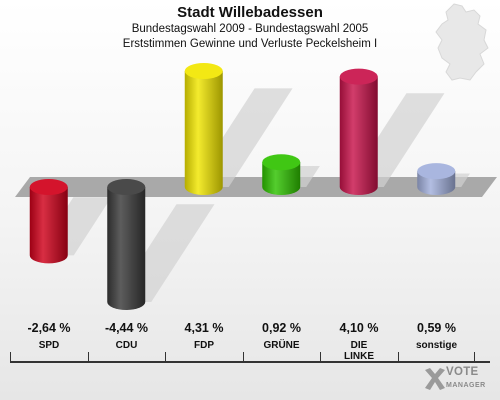  What do you see at coordinates (281, 178) in the screenshot?
I see `bar-grüne` at bounding box center [281, 178].